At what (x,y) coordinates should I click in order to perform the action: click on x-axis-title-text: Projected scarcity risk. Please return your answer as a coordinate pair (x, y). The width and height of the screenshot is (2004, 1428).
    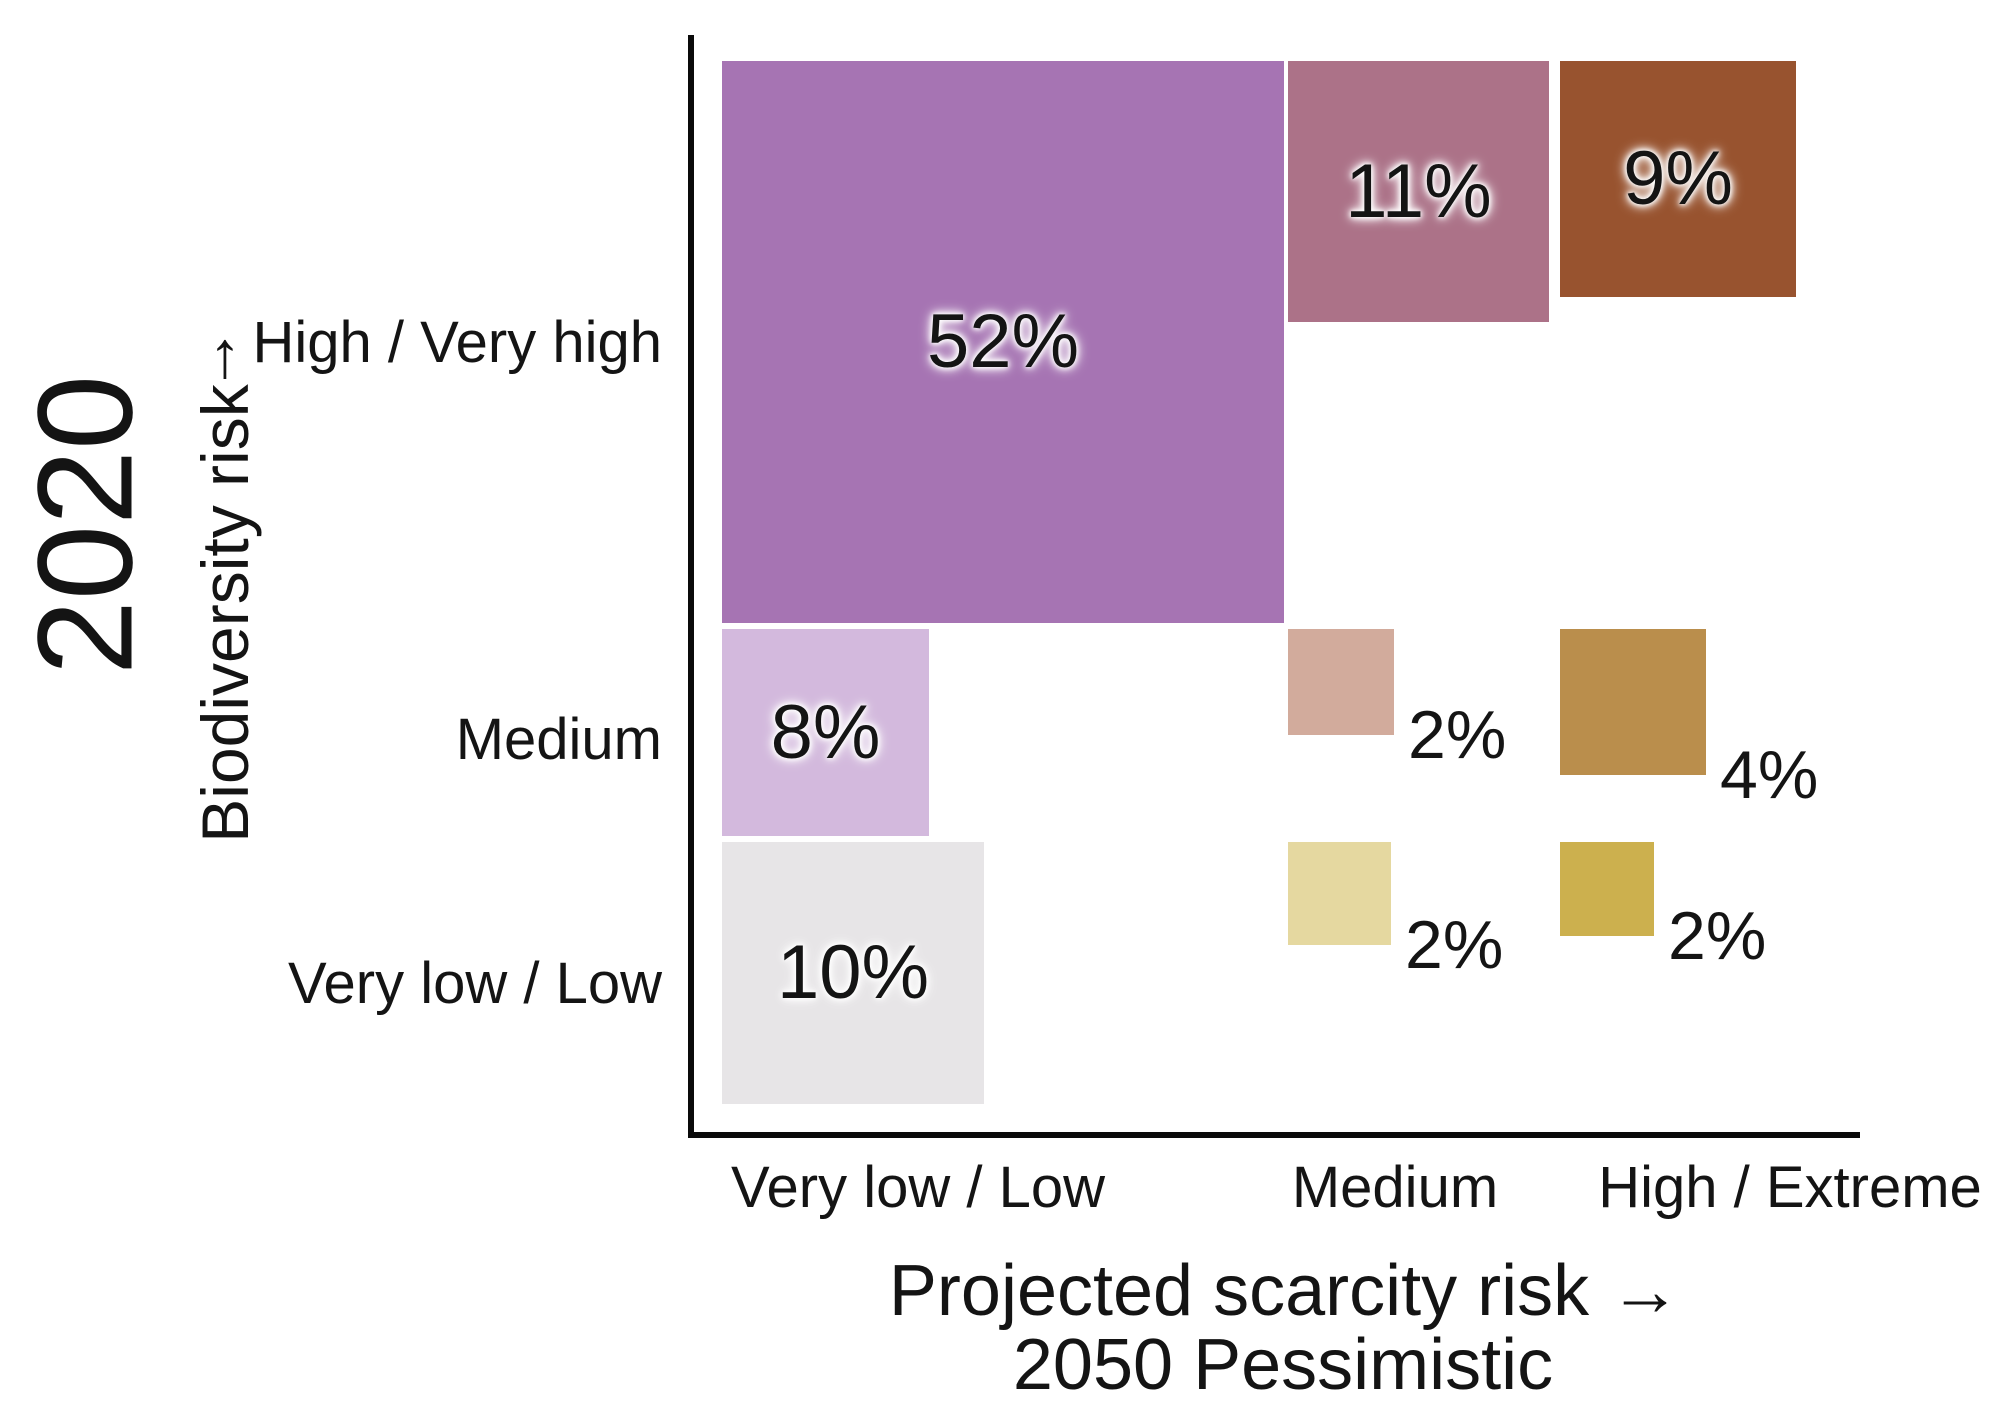
    Looking at the image, I should click on (1239, 1291).